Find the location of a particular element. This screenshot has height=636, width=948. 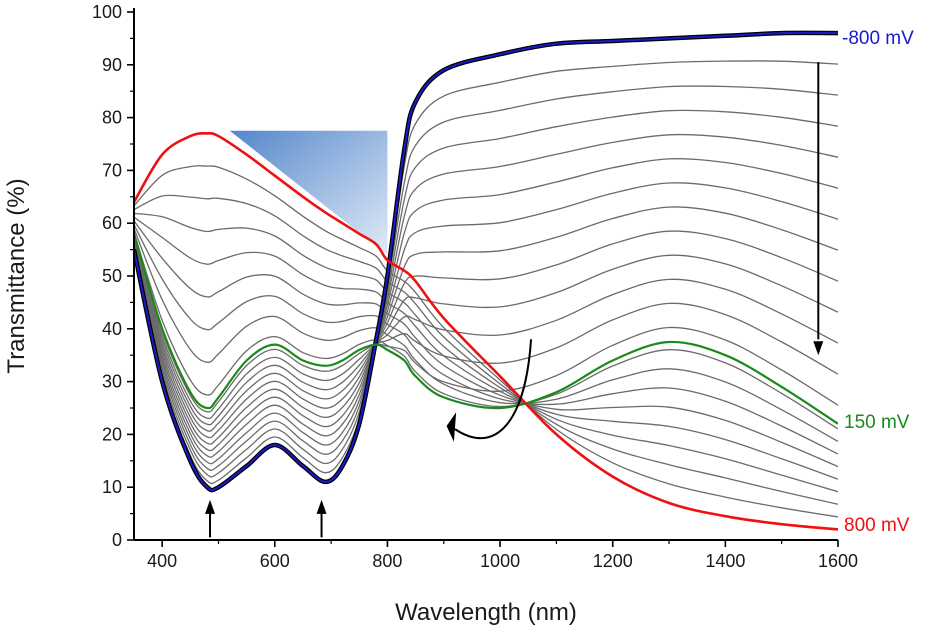

x-tick-label: 400 is located at coordinates (162, 561).